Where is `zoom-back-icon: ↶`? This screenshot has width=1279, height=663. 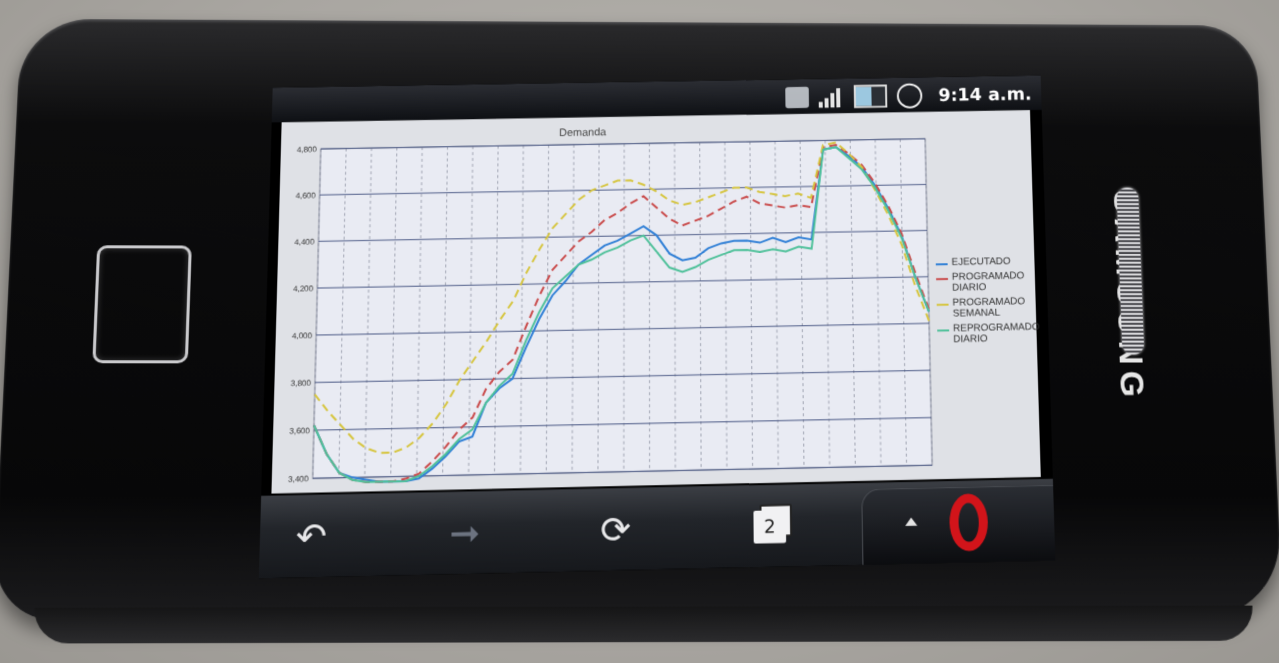
zoom-back-icon: ↶ is located at coordinates (311, 537).